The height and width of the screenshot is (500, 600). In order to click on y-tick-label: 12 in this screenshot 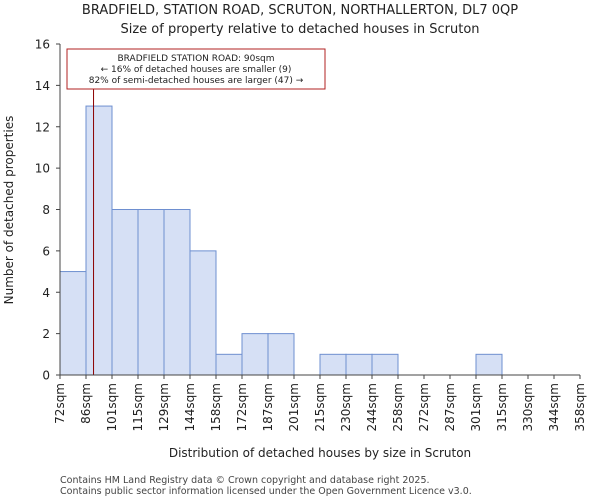, I will do `click(42, 127)`.